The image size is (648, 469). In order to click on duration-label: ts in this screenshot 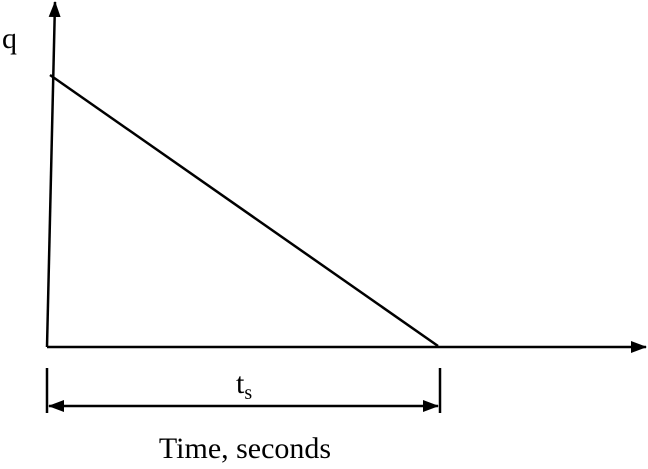, I will do `click(244, 385)`.